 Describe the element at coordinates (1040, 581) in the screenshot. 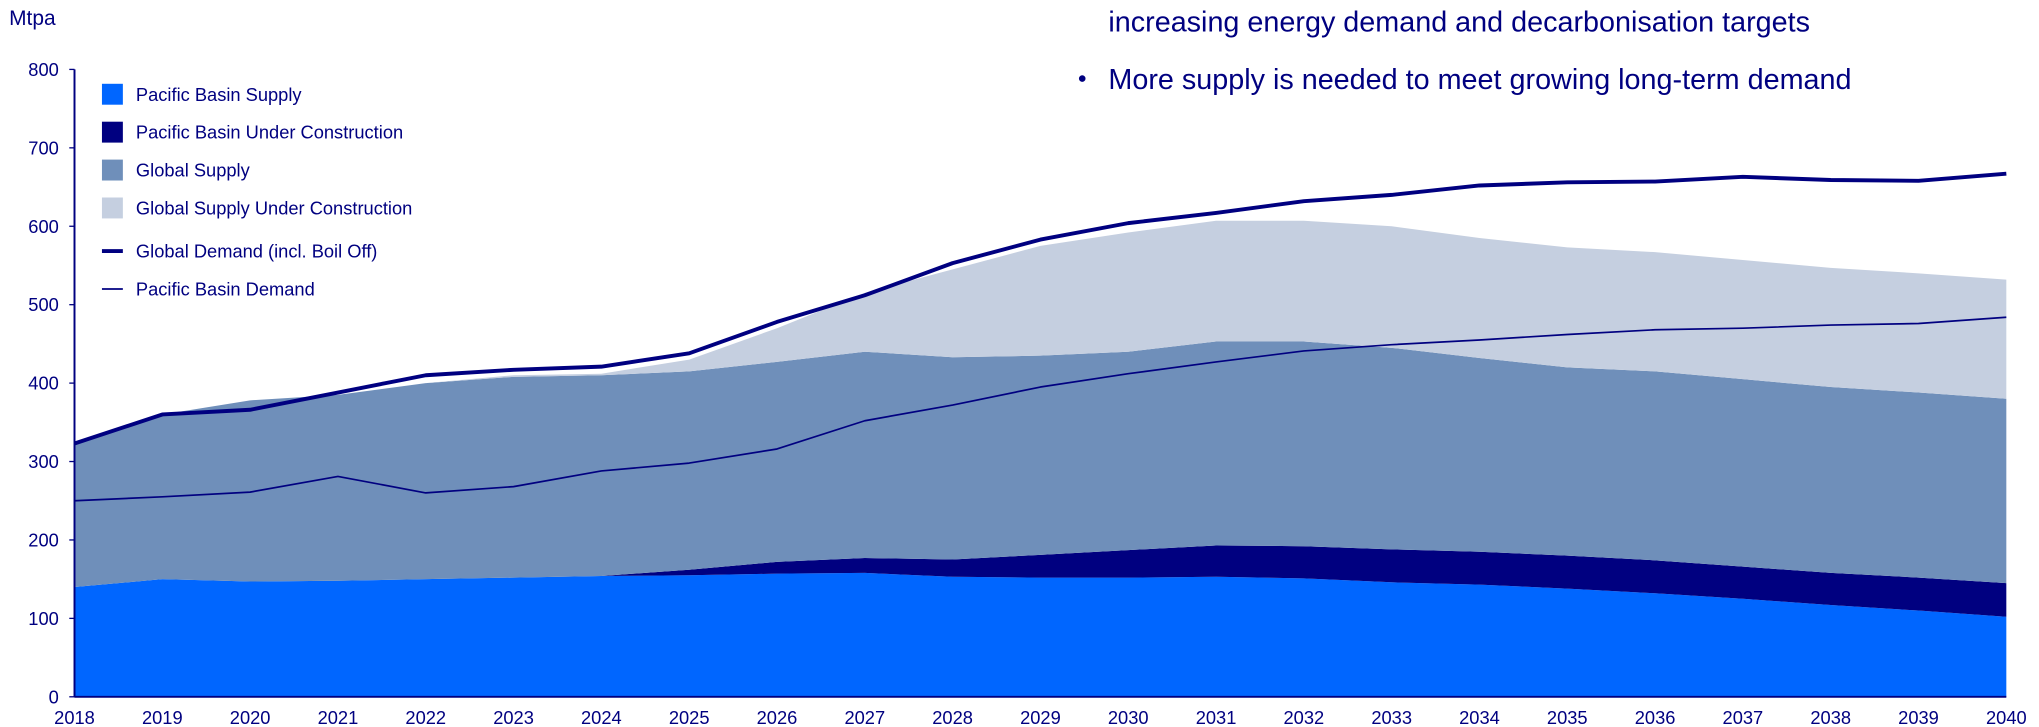

I see `area` at that location.